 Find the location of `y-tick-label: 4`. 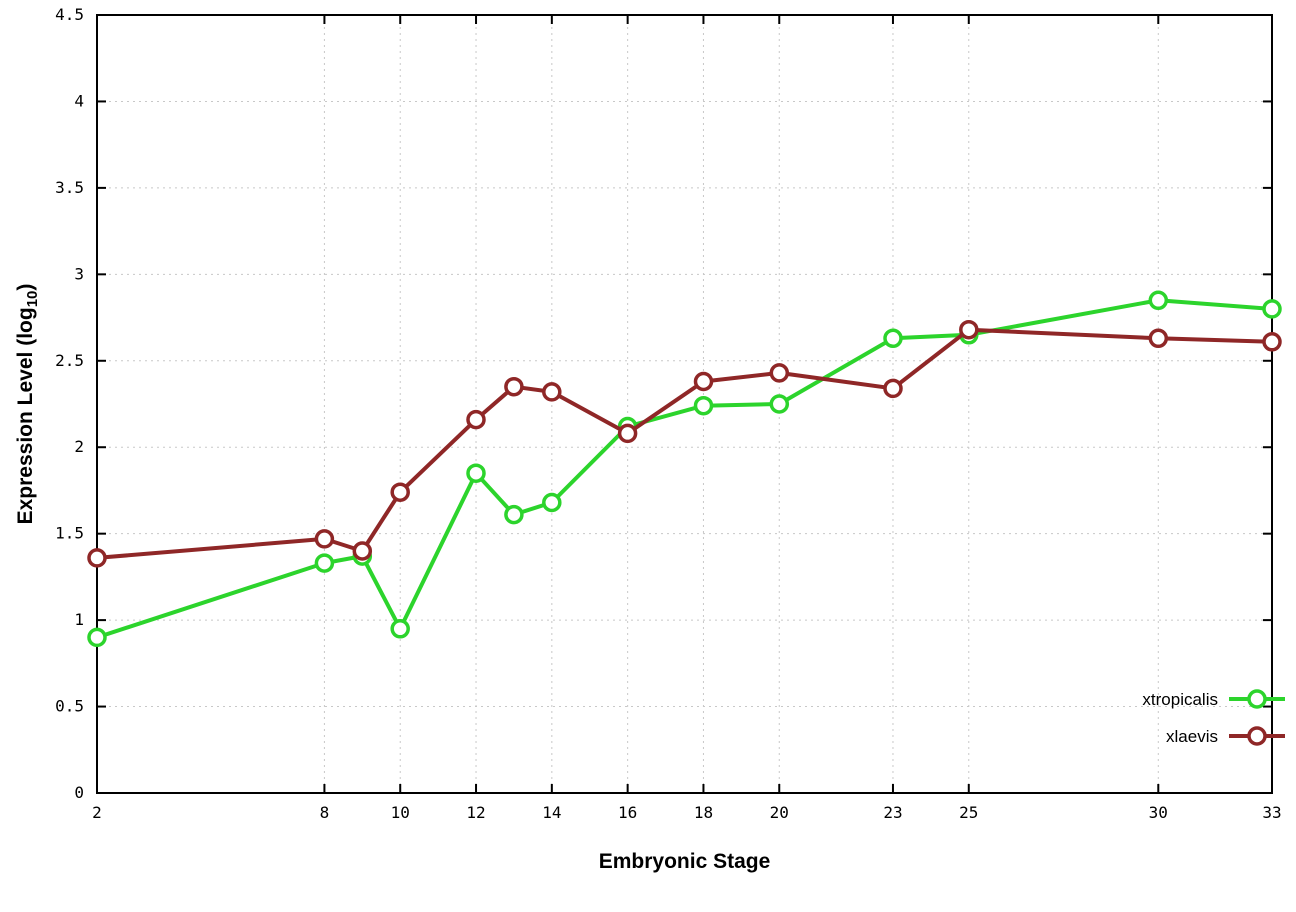

y-tick-label: 4 is located at coordinates (79, 100).